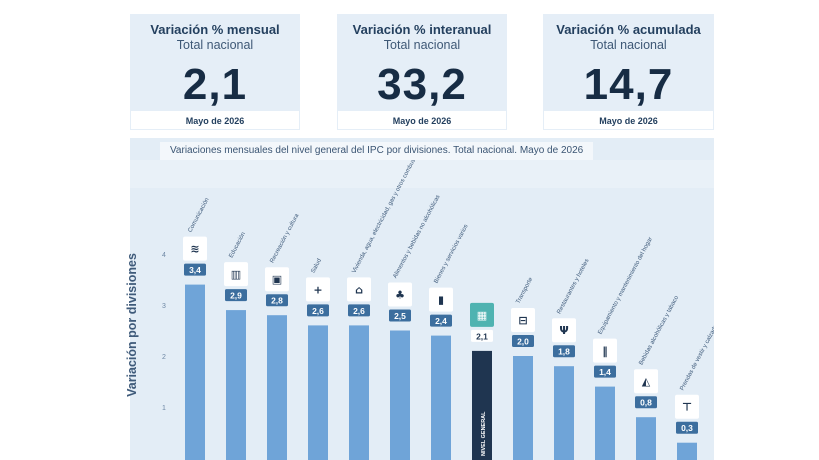  I want to click on data-label: 2,0, so click(523, 342).